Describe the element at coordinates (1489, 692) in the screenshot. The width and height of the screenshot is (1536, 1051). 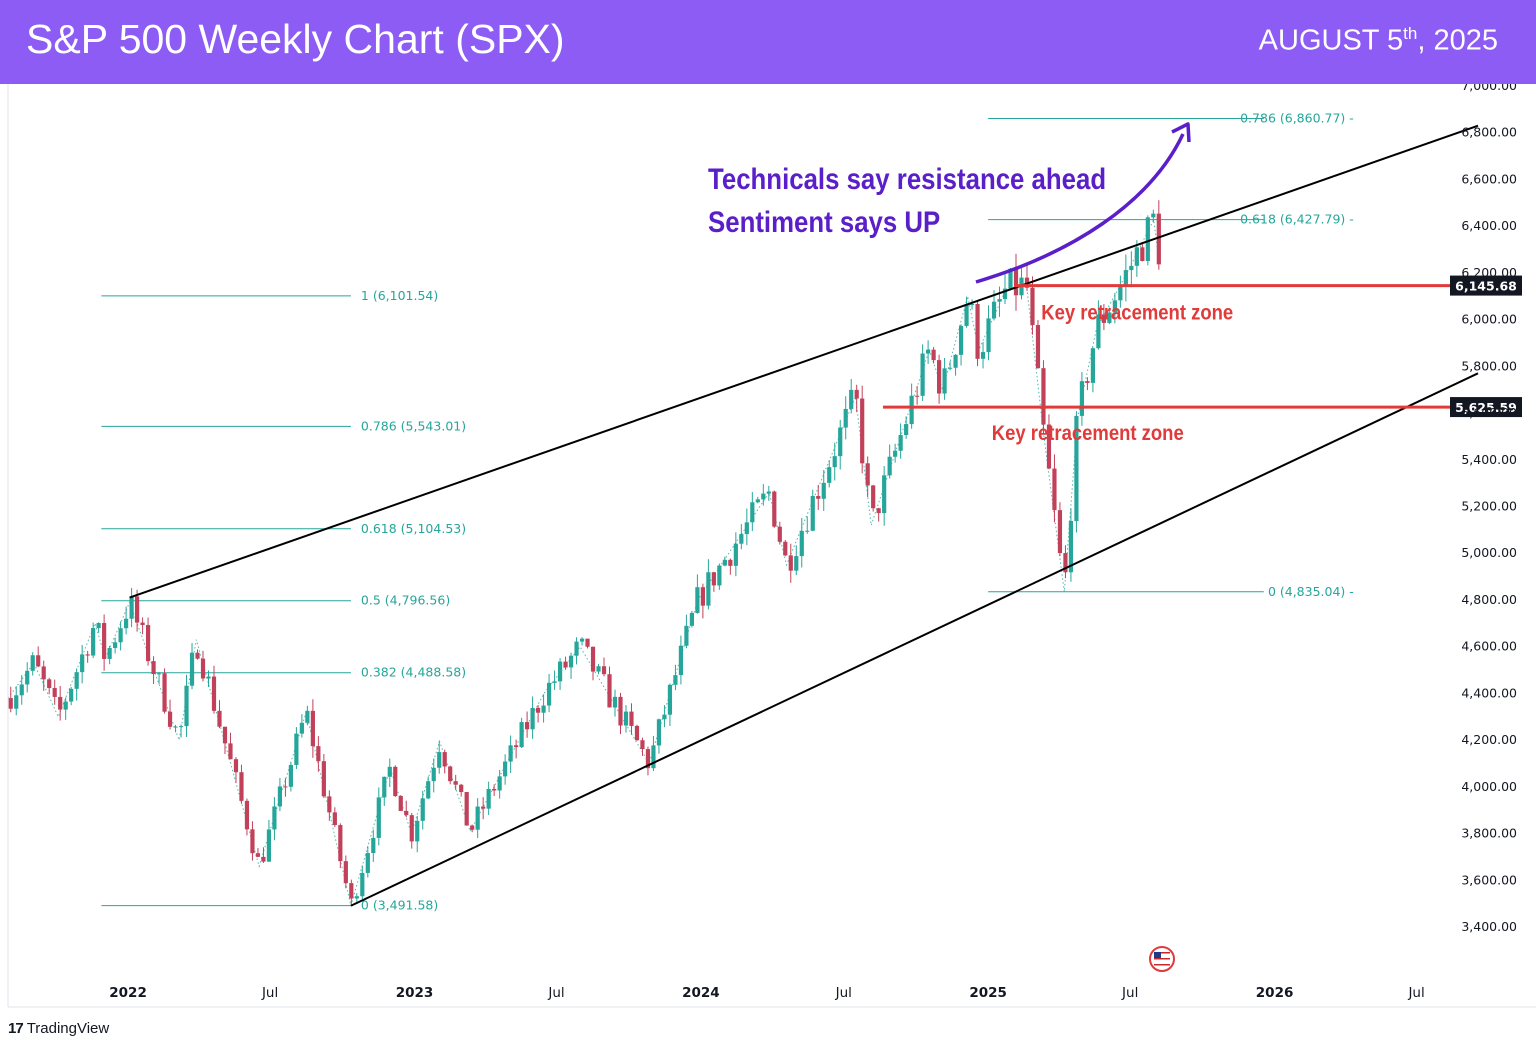
I see `y-tick-label-5: 4,400.00` at that location.